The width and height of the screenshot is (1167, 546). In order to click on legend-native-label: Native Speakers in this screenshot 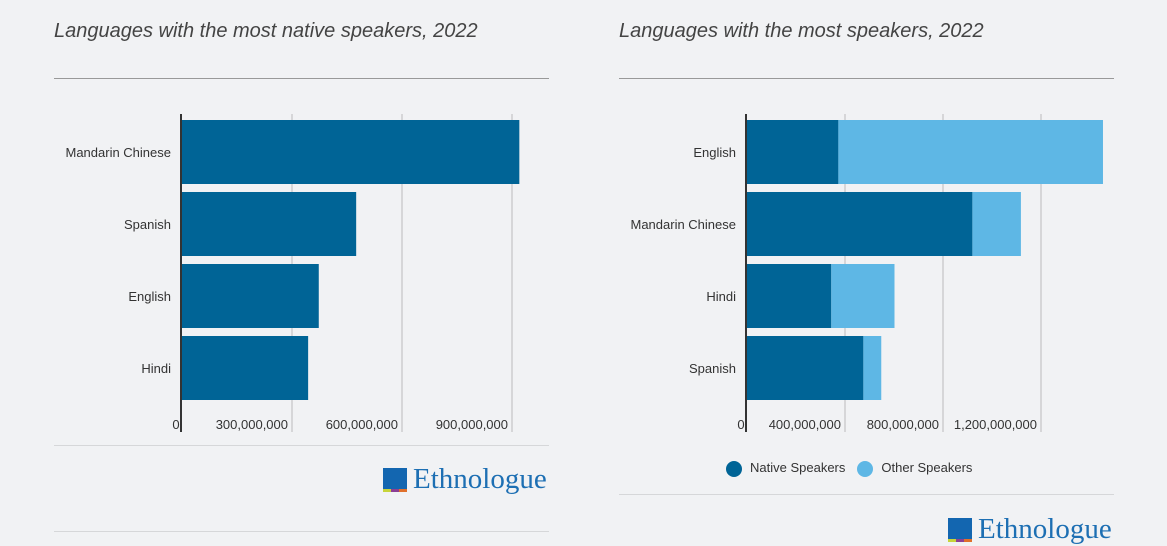, I will do `click(798, 467)`.